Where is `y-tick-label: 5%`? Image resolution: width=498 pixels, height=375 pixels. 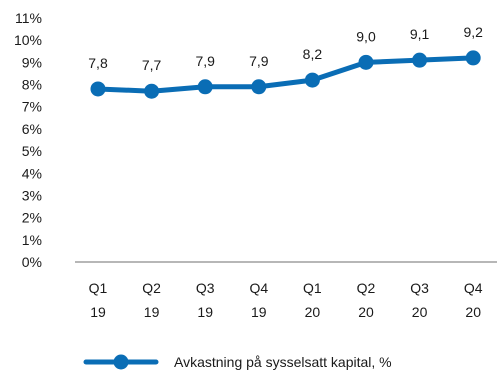
y-tick-label: 5% is located at coordinates (32, 151).